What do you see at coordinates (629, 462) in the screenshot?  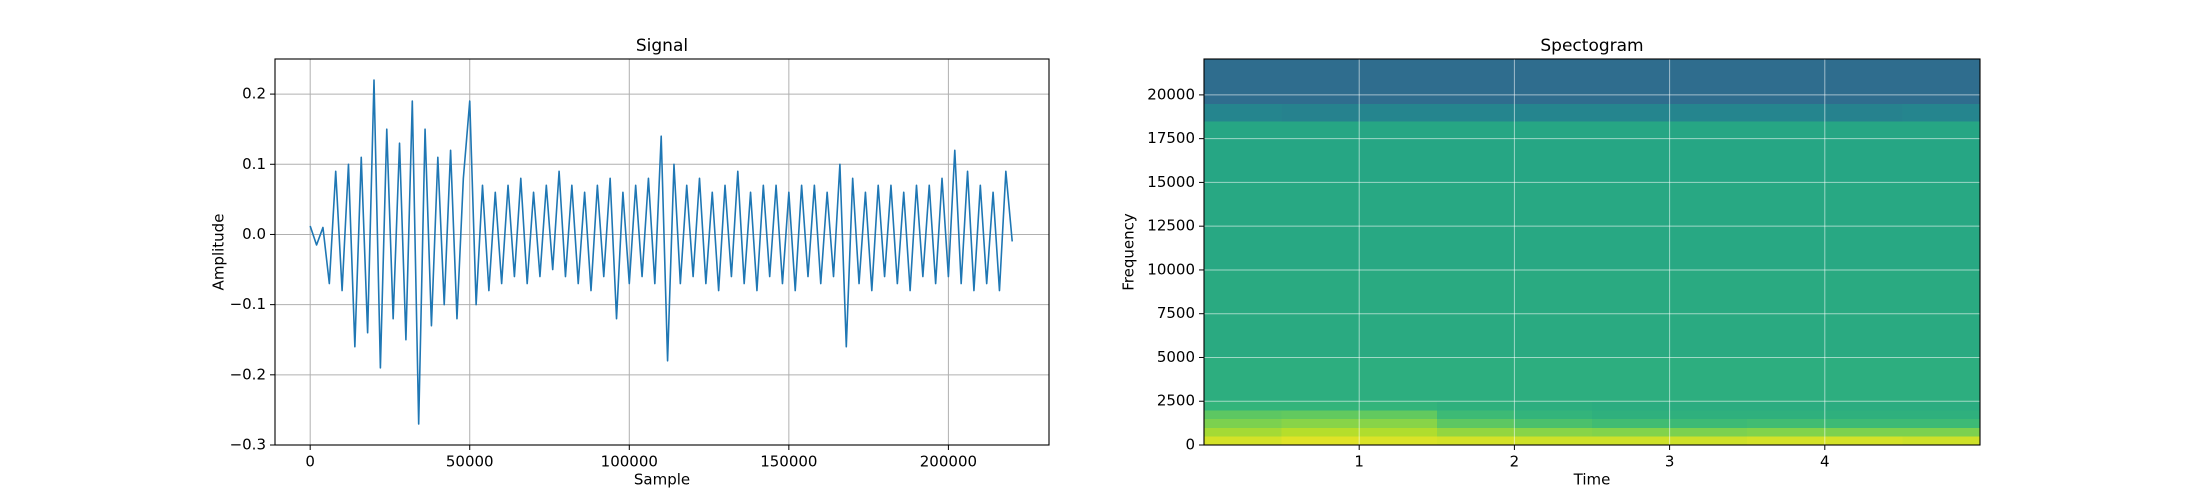 I see `x-tick-label: 100000` at bounding box center [629, 462].